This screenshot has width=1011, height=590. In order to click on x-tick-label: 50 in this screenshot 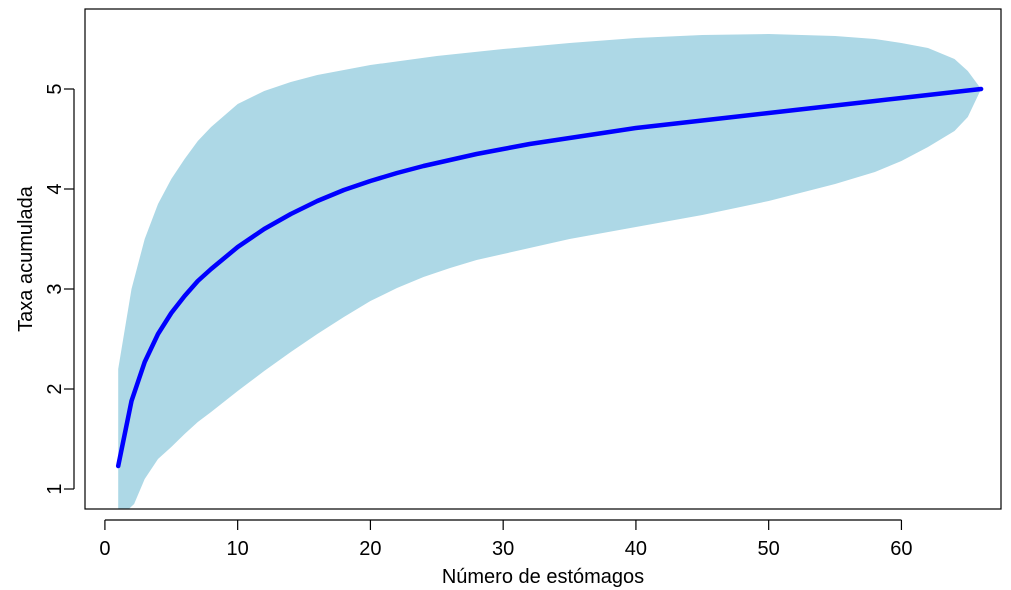, I will do `click(769, 549)`.